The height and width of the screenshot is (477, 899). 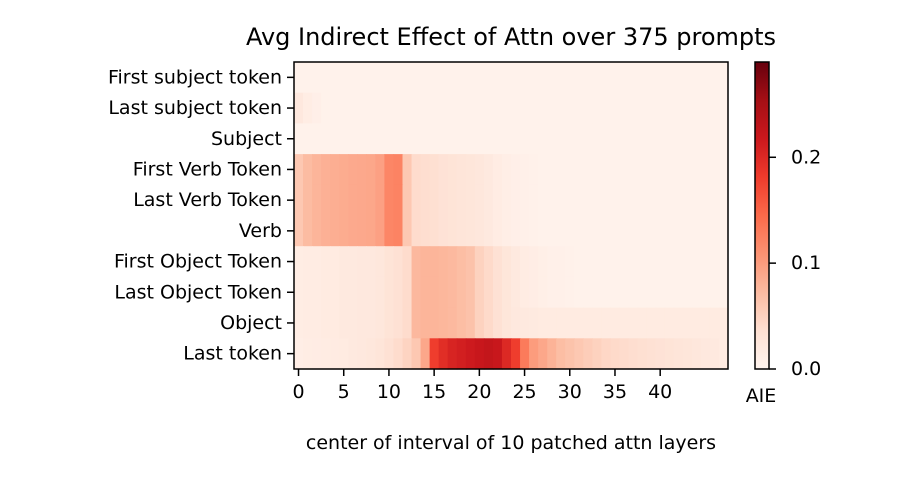 I want to click on x-tick-label: 40, so click(x=660, y=392).